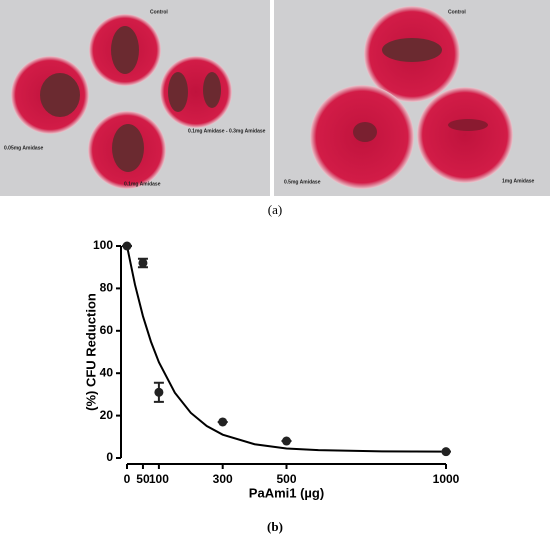 This screenshot has width=550, height=540. Describe the element at coordinates (518, 181) in the screenshot. I see `photo-label: 1mg Amidase` at that location.